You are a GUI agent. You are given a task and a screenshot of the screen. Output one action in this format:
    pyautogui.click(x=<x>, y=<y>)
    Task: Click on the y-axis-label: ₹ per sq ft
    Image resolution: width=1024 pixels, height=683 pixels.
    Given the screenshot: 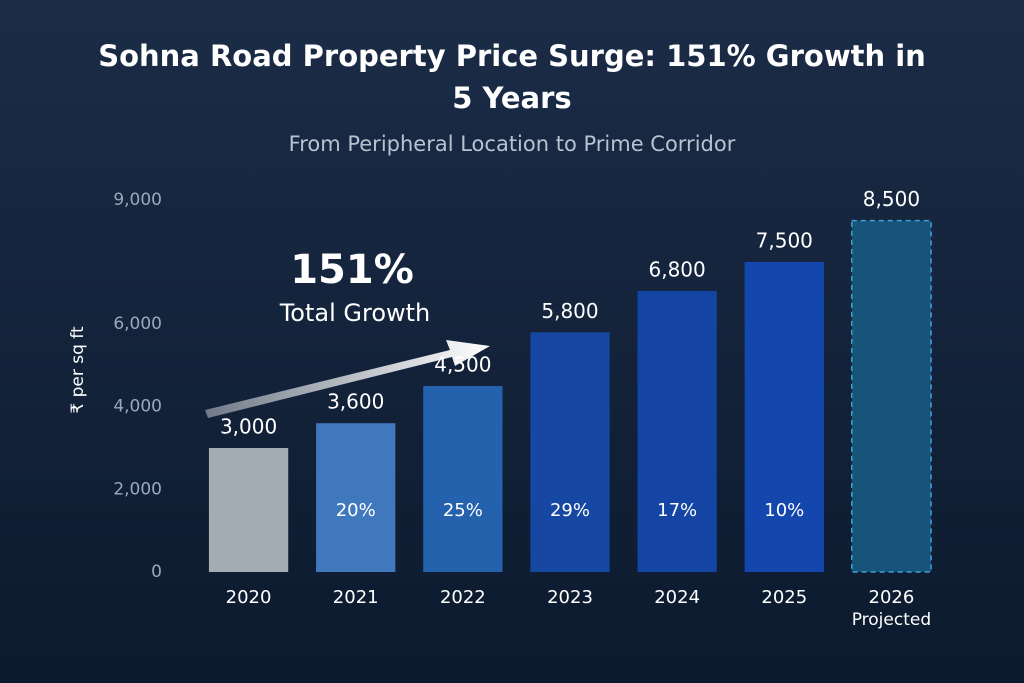 What is the action you would take?
    pyautogui.click(x=78, y=370)
    